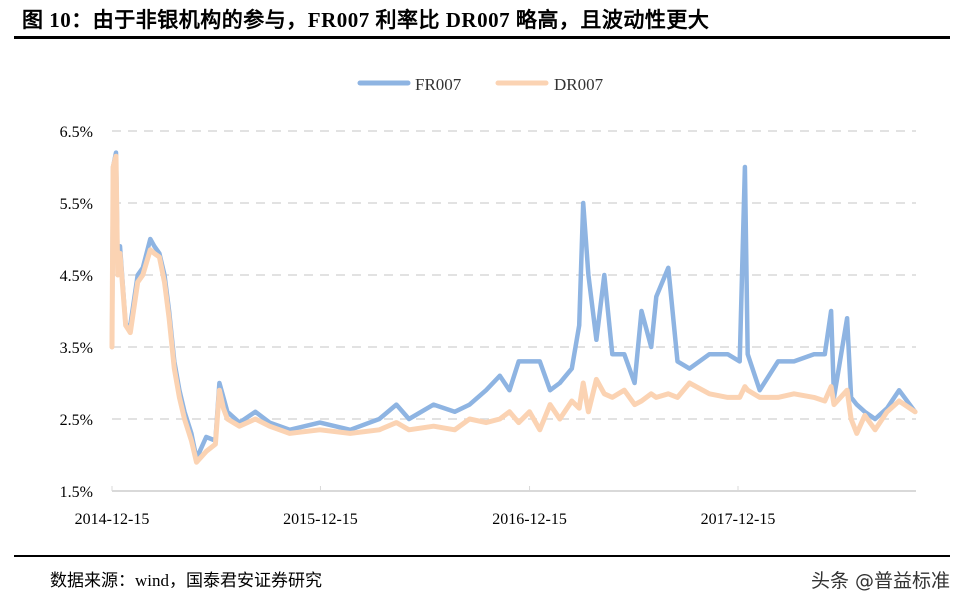  I want to click on y-tick-label: 3.5%, so click(76, 348).